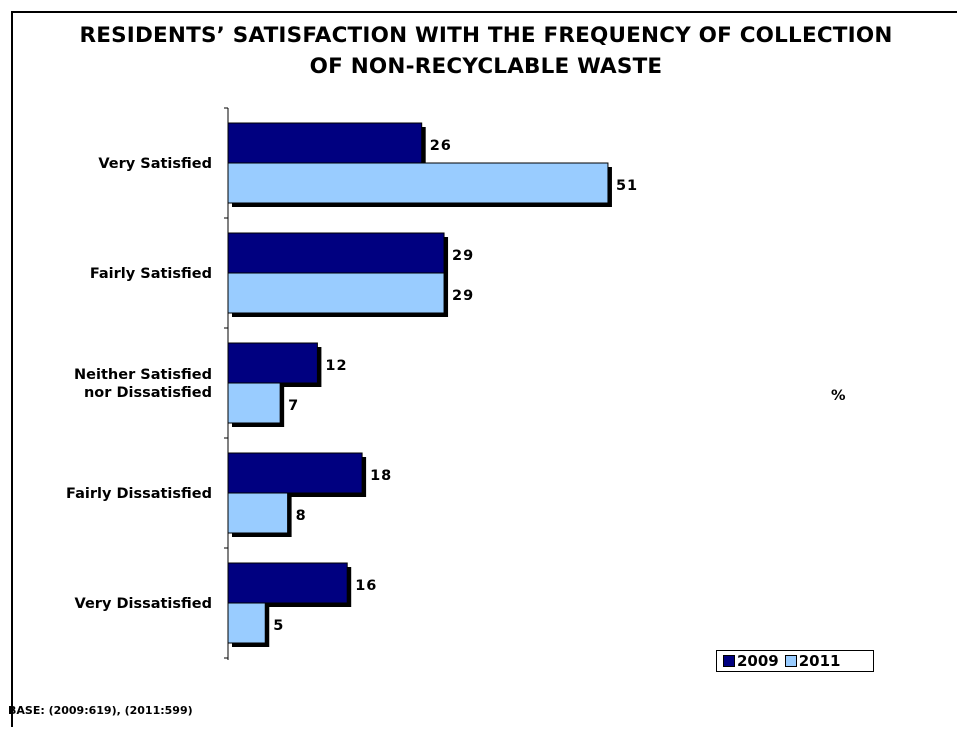 The image size is (959, 729). I want to click on legend-item-2011: 2011, so click(812, 661).